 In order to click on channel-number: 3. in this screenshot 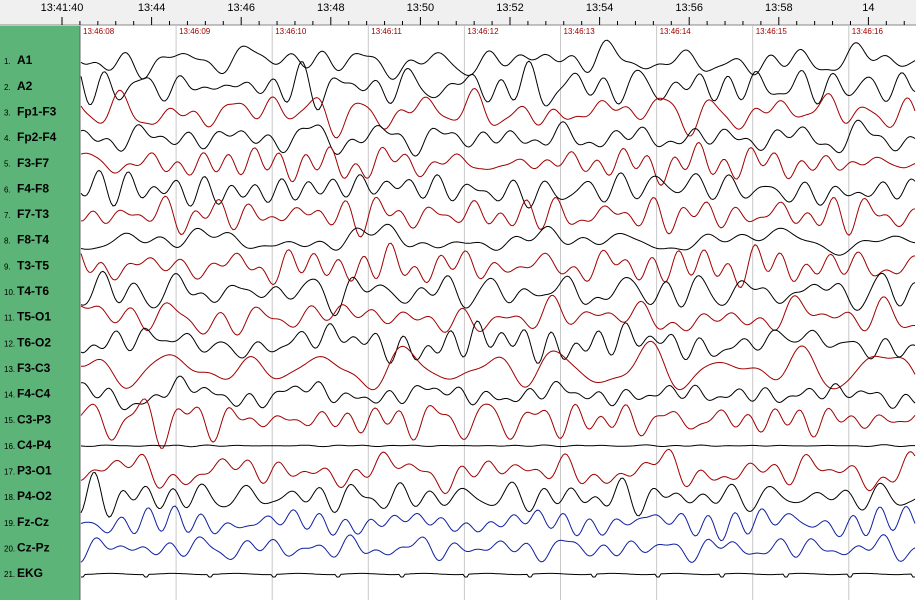, I will do `click(7, 112)`.